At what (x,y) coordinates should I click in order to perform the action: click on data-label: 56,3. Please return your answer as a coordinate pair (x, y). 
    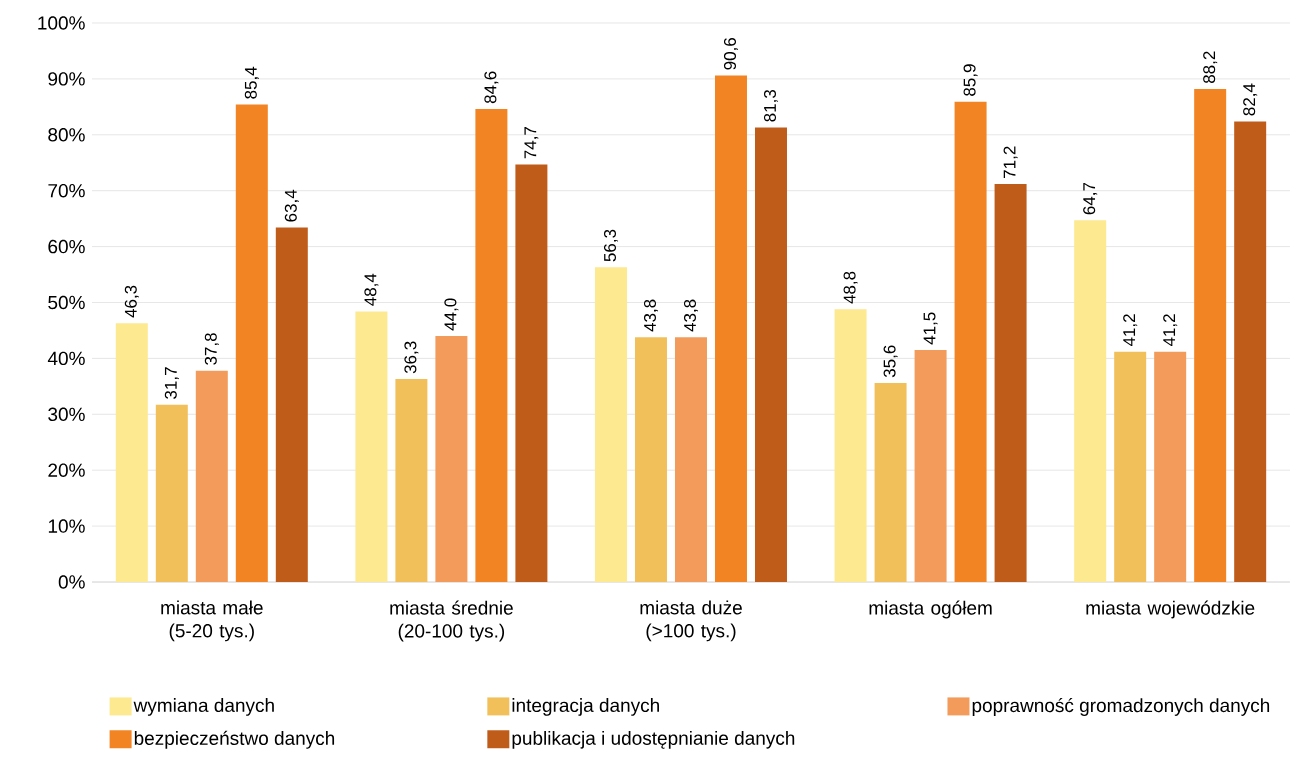
    Looking at the image, I should click on (611, 245).